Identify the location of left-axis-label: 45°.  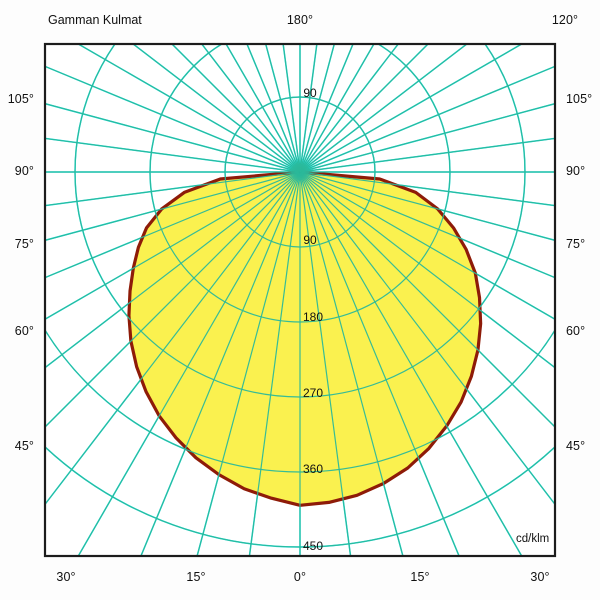
(24, 446).